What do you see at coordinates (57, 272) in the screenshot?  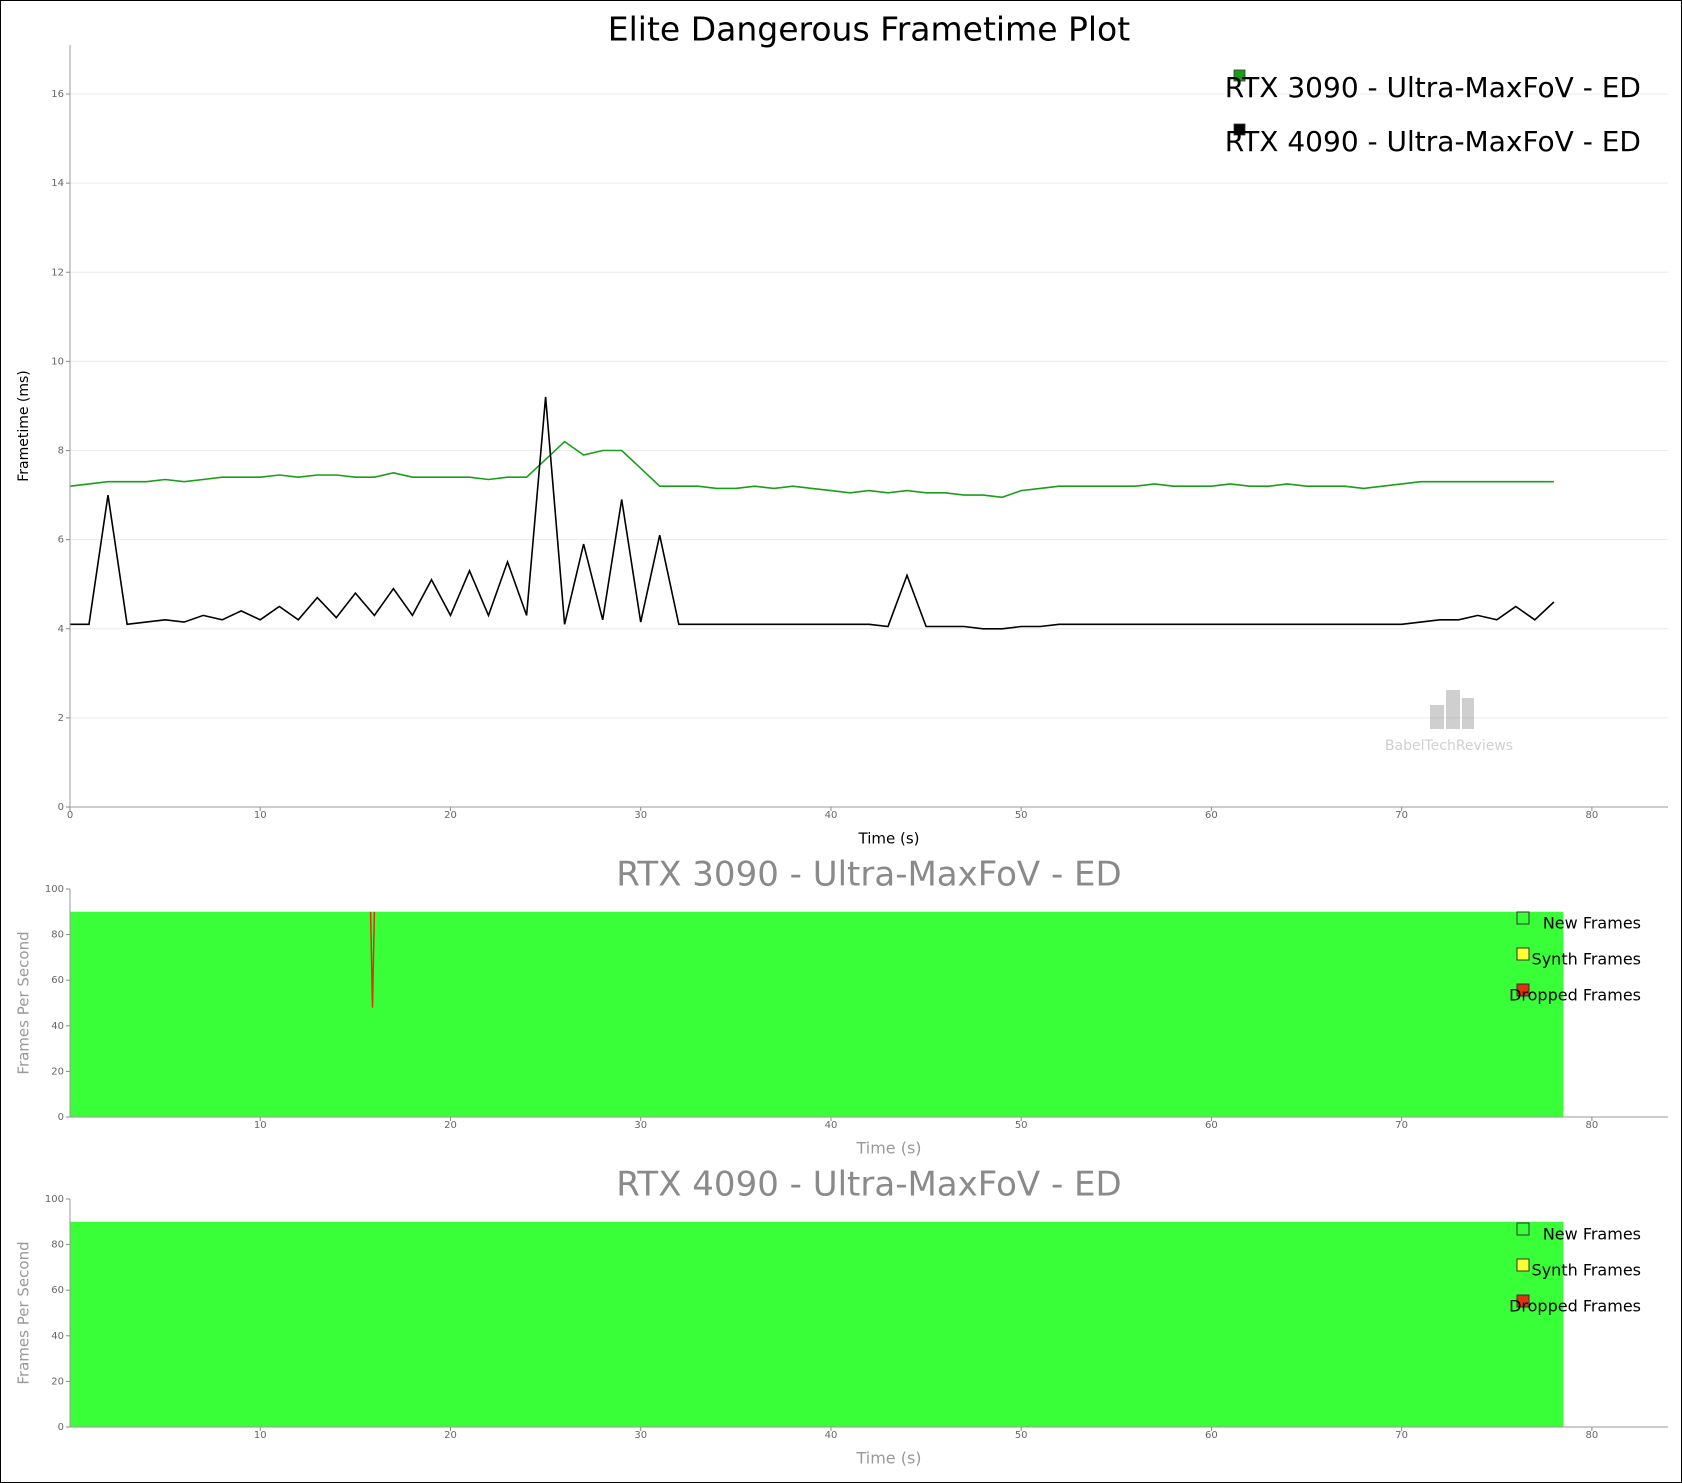 I see `y-tick-label: 12` at bounding box center [57, 272].